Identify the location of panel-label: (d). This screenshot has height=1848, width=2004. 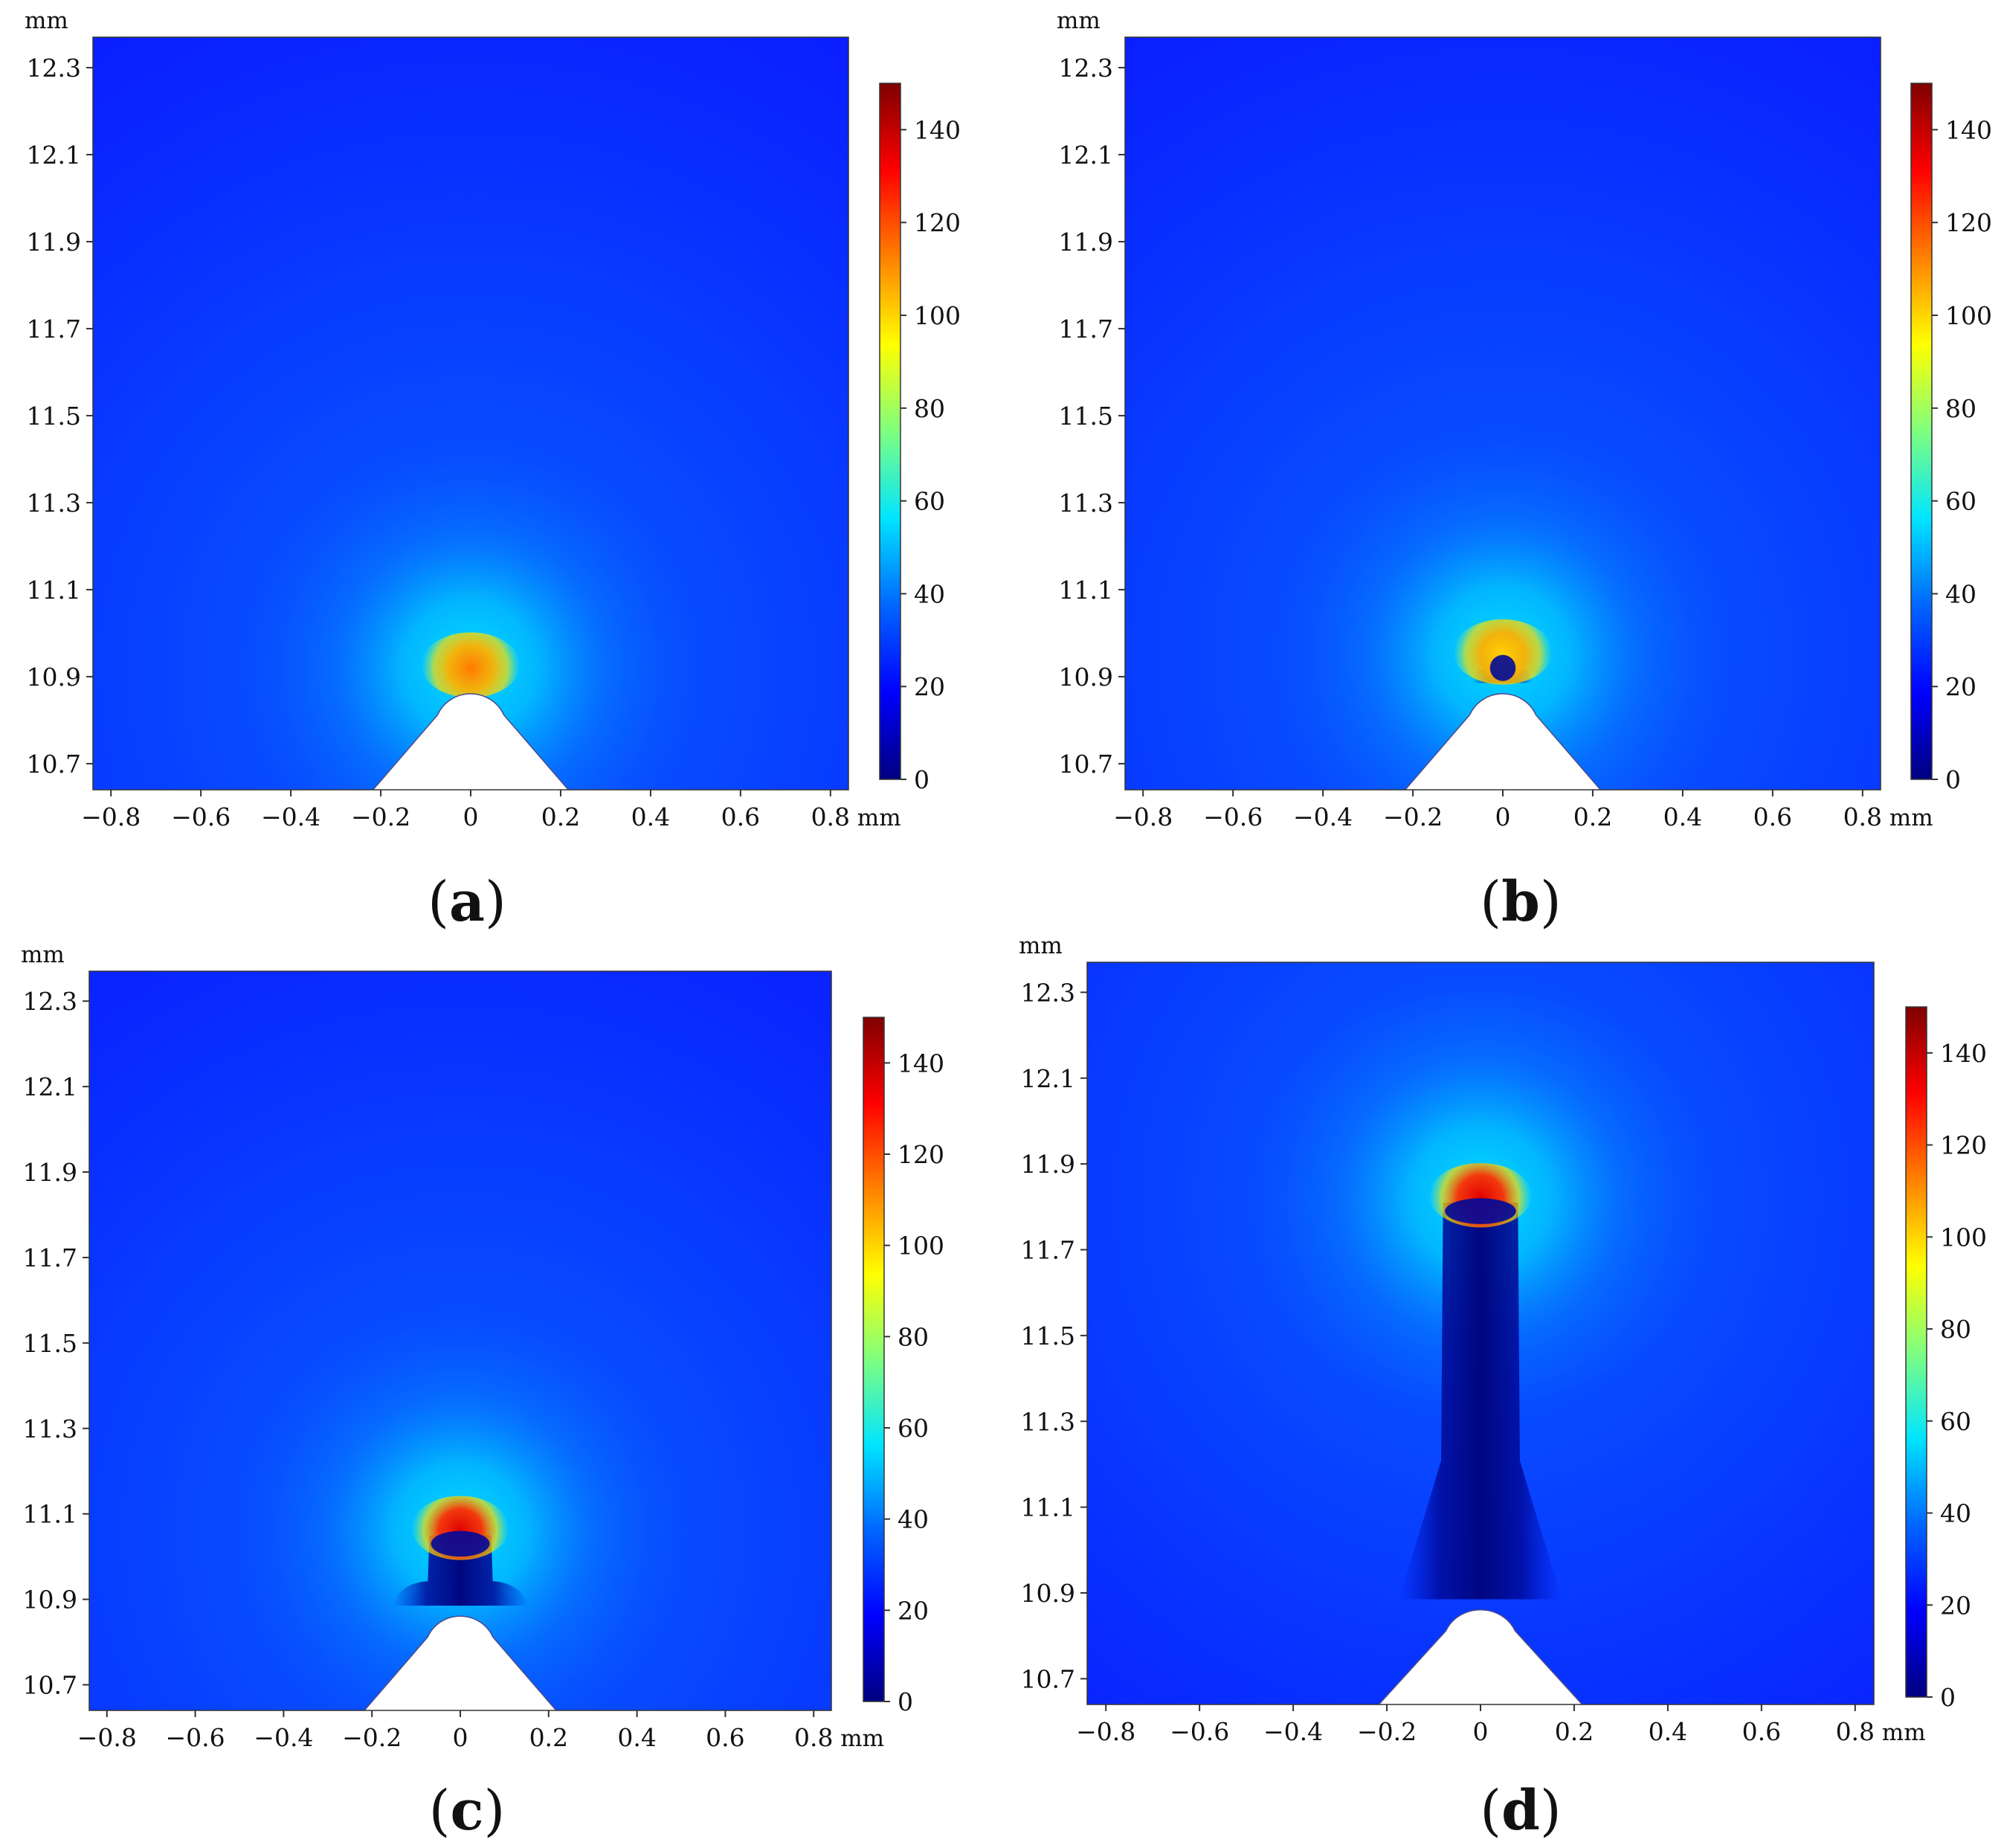
(1521, 1811).